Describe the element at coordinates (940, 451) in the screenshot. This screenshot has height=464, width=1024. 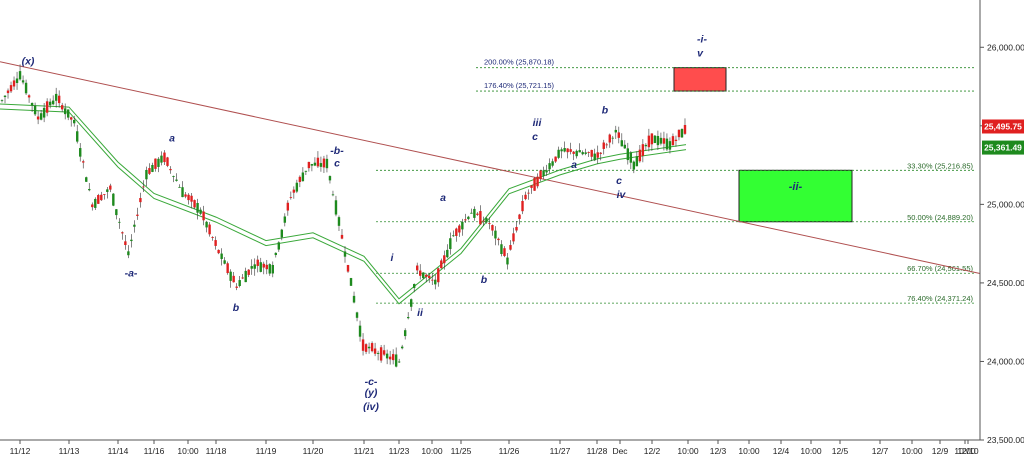
I see `x-tick-label: 12/9` at that location.